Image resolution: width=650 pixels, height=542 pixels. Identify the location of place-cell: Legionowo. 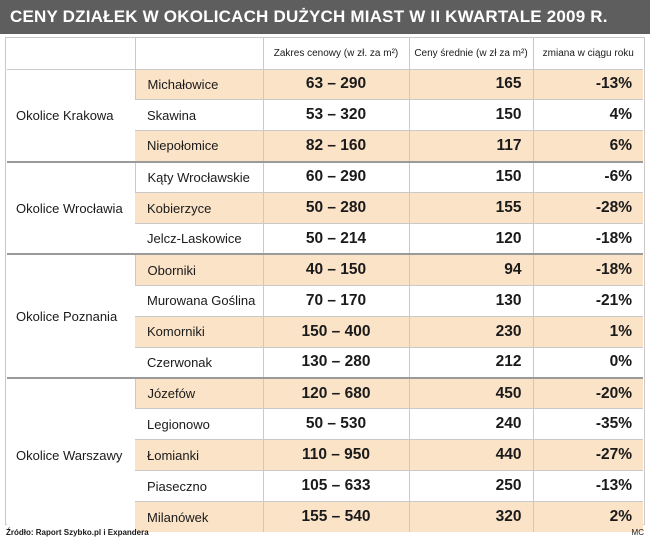
(199, 424).